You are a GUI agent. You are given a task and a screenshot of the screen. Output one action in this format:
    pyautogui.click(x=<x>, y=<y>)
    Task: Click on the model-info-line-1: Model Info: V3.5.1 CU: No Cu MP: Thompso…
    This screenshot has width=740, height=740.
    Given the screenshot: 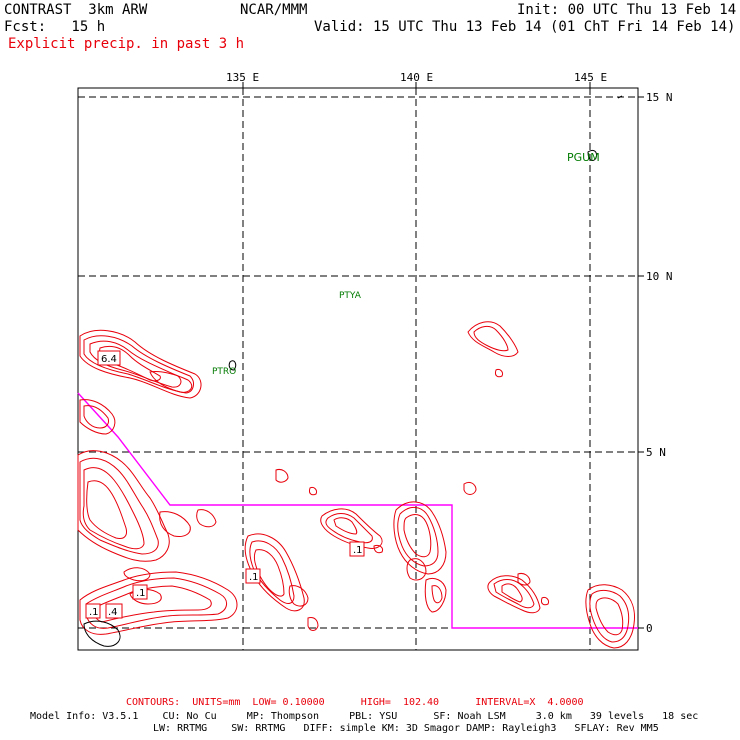 What is the action you would take?
    pyautogui.click(x=364, y=716)
    